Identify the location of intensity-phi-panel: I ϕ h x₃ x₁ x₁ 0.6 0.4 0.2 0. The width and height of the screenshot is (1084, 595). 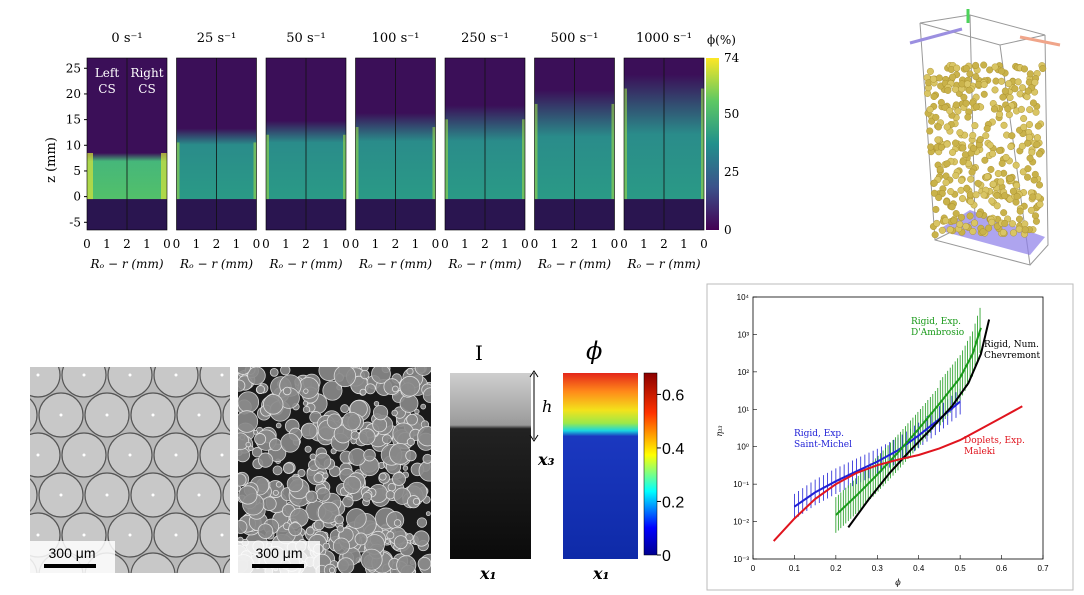
(567, 460).